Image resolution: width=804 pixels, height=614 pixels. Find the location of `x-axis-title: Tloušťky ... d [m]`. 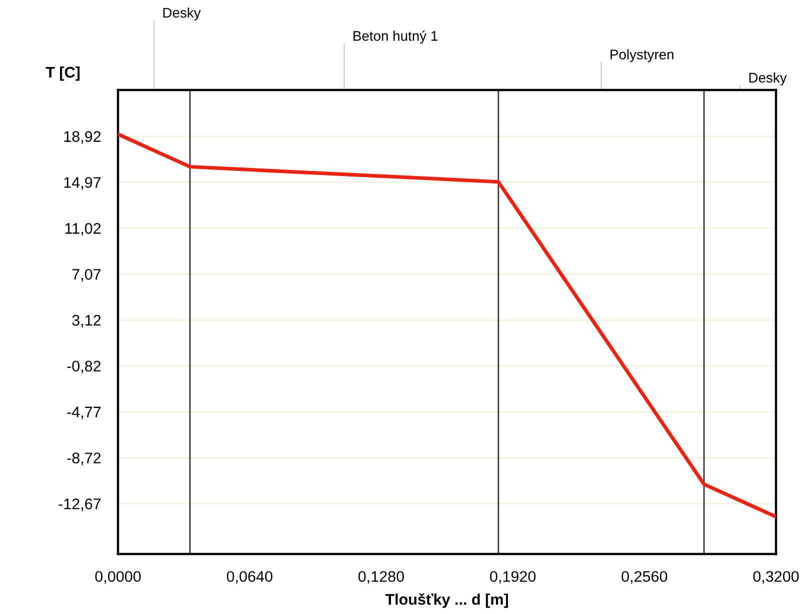

x-axis-title: Tloušťky ... d [m] is located at coordinates (446, 600).